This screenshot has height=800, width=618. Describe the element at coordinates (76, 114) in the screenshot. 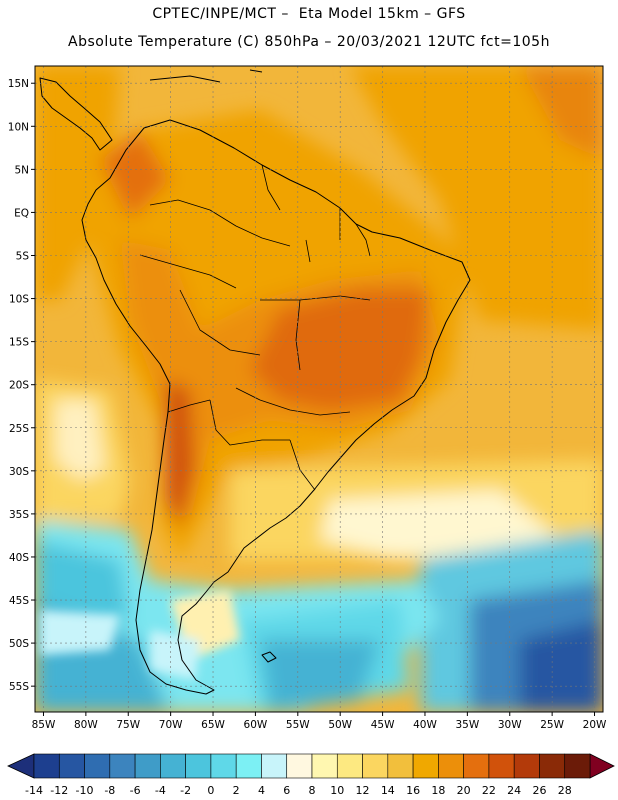

I see `central-america-coastline` at that location.